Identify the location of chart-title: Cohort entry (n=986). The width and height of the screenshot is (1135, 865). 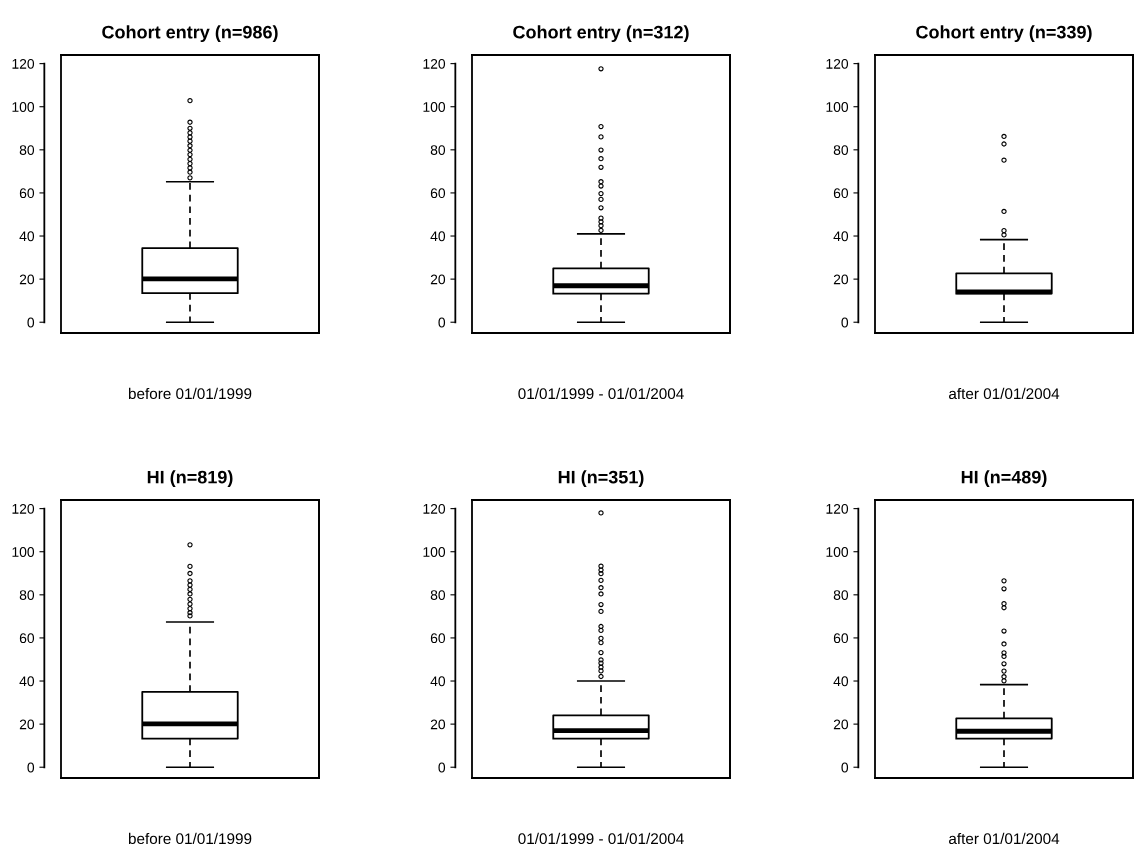
(190, 34).